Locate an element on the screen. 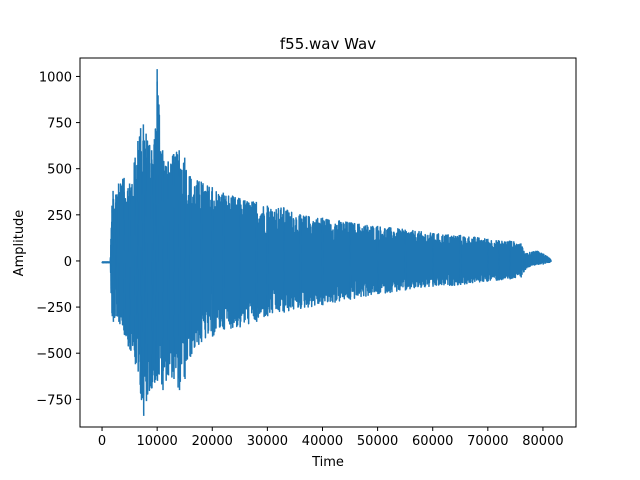  x-tick-label: 20000 is located at coordinates (212, 441).